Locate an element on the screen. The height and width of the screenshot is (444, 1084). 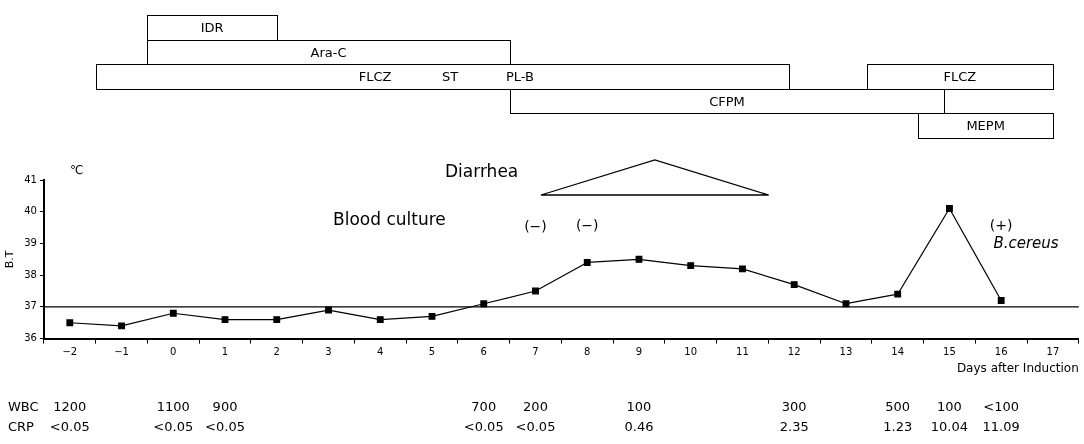
x-tick-label: 3 is located at coordinates (328, 352).